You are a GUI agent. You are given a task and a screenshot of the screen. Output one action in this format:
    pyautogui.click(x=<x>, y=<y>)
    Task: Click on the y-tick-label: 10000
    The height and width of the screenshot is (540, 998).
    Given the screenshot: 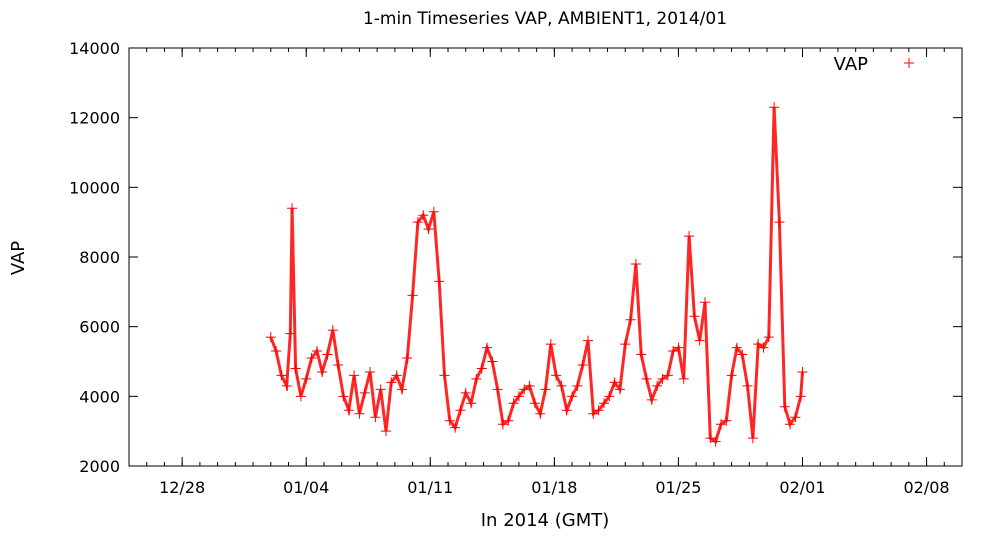 What is the action you would take?
    pyautogui.click(x=94, y=187)
    